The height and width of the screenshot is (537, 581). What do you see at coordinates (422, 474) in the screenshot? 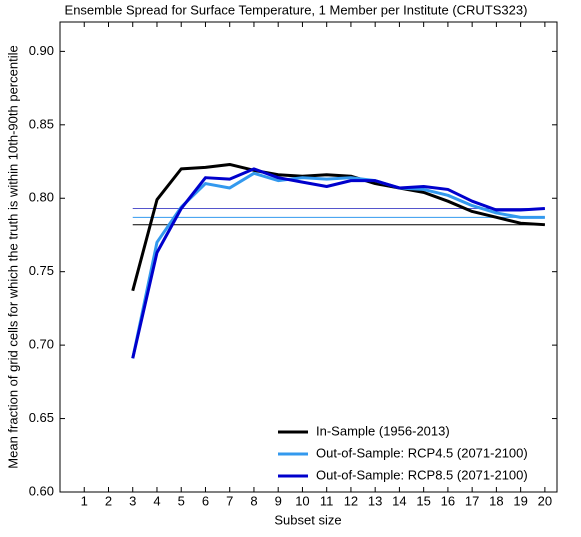
I see `legend-label: Out-of-Sample: RCP8.5 (2071-2100)` at bounding box center [422, 474].